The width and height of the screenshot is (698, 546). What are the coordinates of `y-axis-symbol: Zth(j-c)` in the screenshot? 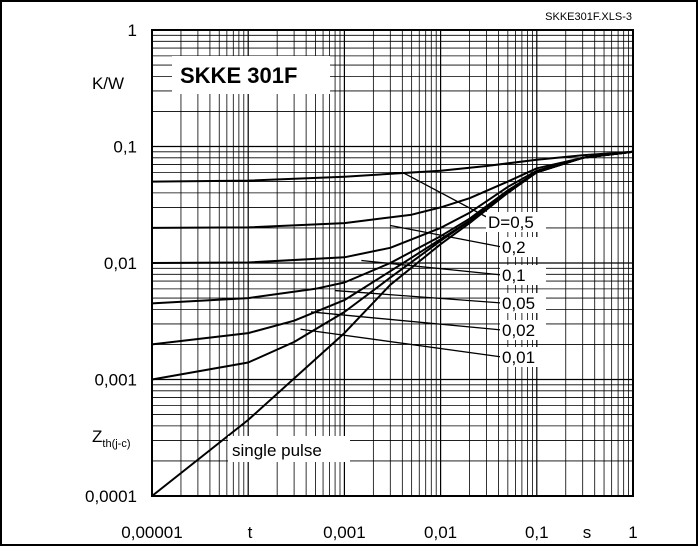 It's located at (111, 438).